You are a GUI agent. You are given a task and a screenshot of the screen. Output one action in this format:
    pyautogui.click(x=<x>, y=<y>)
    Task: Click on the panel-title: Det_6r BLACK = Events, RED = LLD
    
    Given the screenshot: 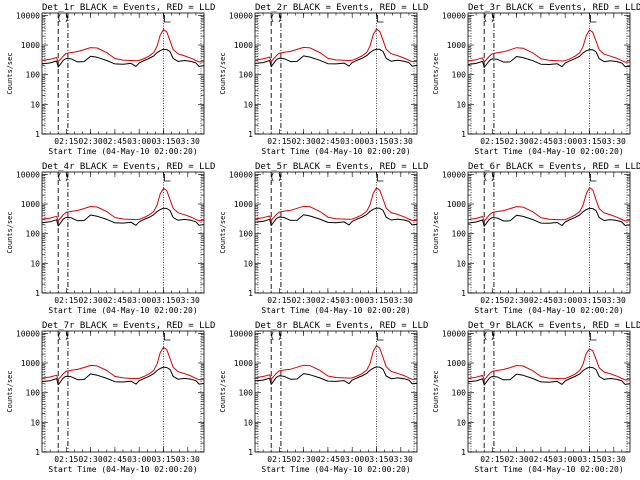 What is the action you would take?
    pyautogui.click(x=554, y=167)
    